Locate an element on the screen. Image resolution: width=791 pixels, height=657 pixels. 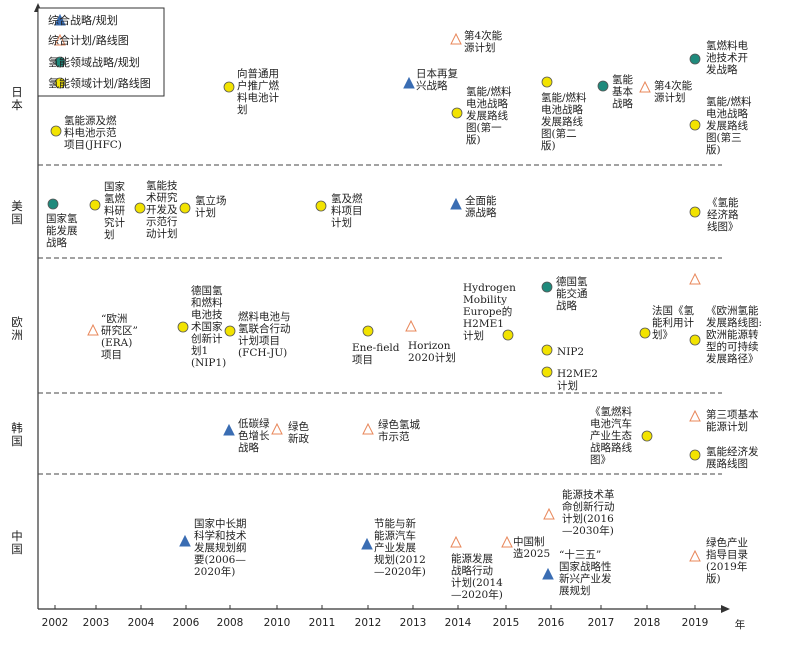
item-label-eu-ene-field: Ene-field 项目 is located at coordinates (376, 354).